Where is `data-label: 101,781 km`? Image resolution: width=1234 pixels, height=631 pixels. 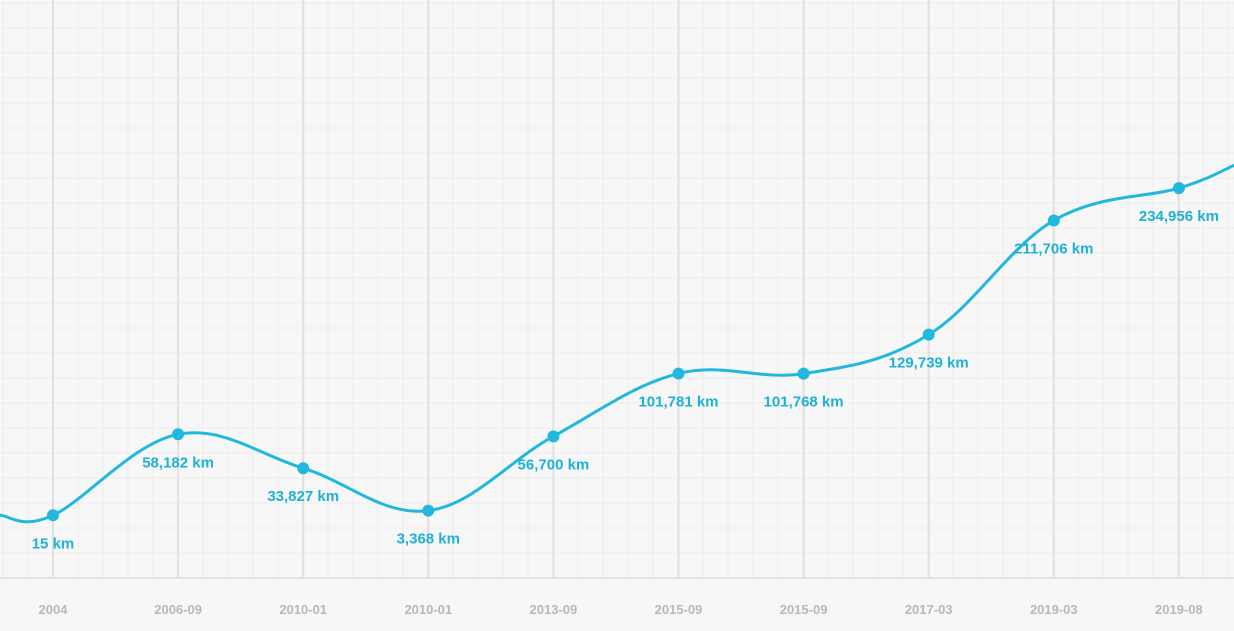 data-label: 101,781 km is located at coordinates (678, 402).